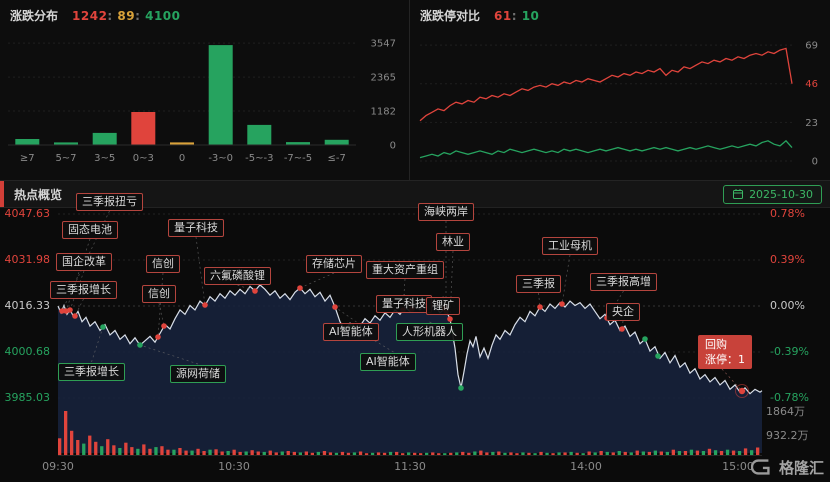 Image resolution: width=830 pixels, height=482 pixels. Describe the element at coordinates (405, 270) in the screenshot. I see `hotspot-label: 重大资产重组` at that location.